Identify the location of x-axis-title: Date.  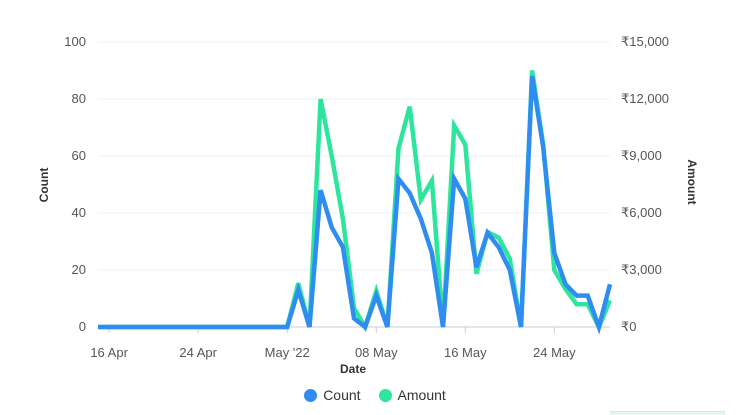
(353, 369).